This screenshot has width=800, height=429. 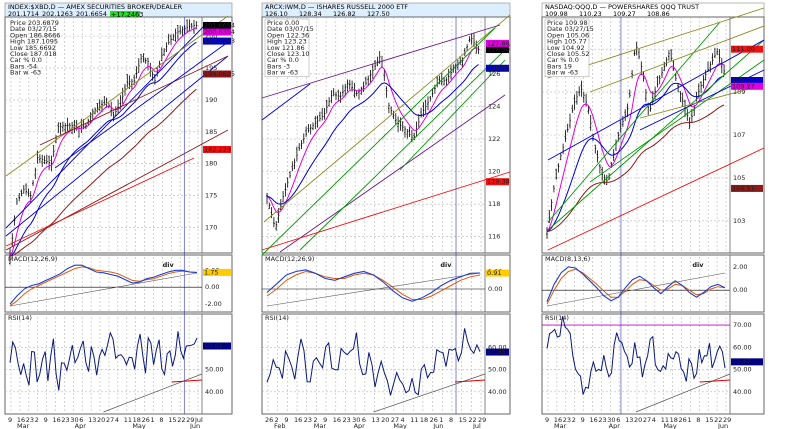 What do you see at coordinates (33, 48) in the screenshot?
I see `ohlc-line: Low 185.6692` at bounding box center [33, 48].